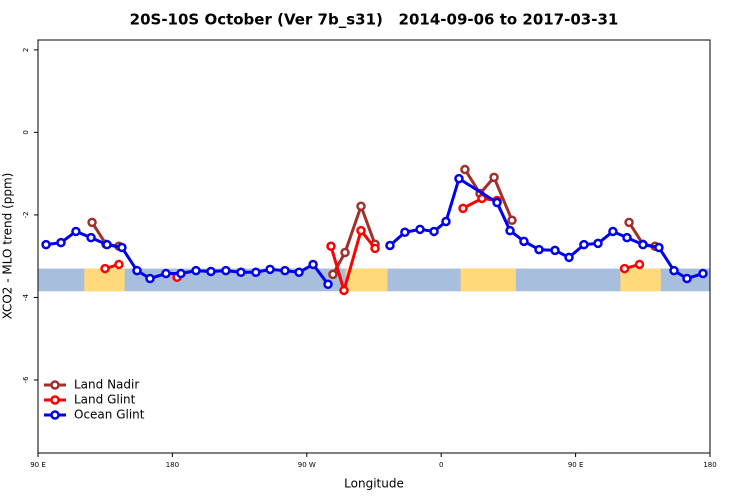 Image resolution: width=750 pixels, height=500 pixels. I want to click on x-tick-label: 0, so click(441, 465).